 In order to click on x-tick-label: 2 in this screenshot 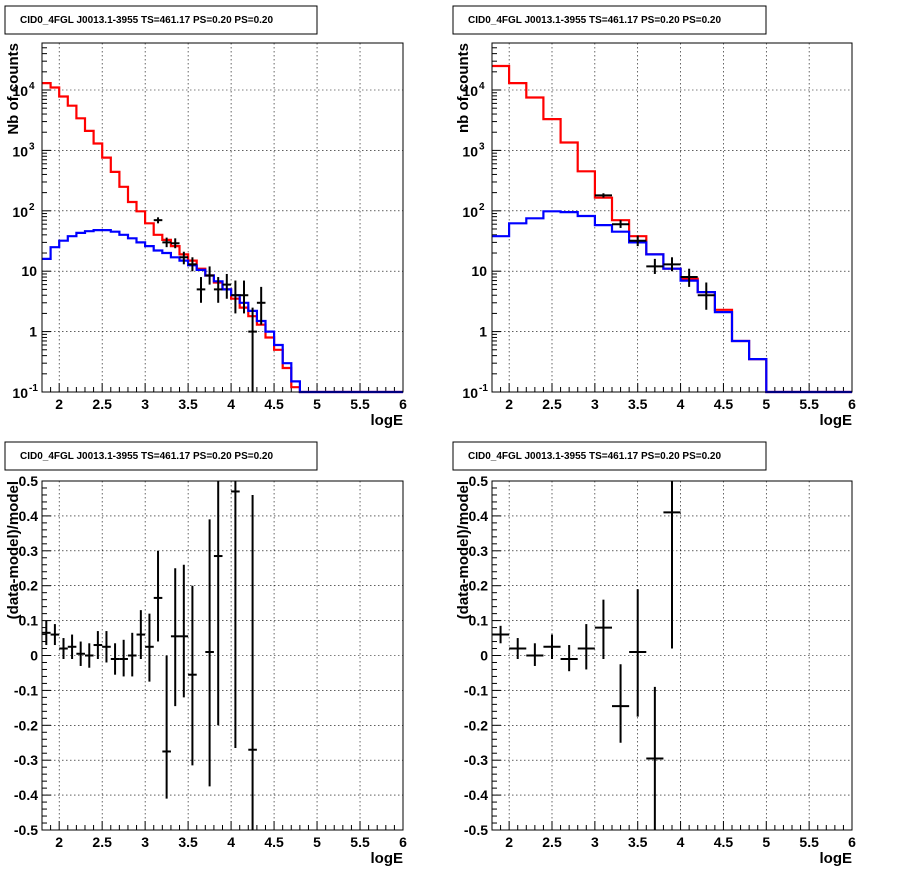, I will do `click(509, 404)`.